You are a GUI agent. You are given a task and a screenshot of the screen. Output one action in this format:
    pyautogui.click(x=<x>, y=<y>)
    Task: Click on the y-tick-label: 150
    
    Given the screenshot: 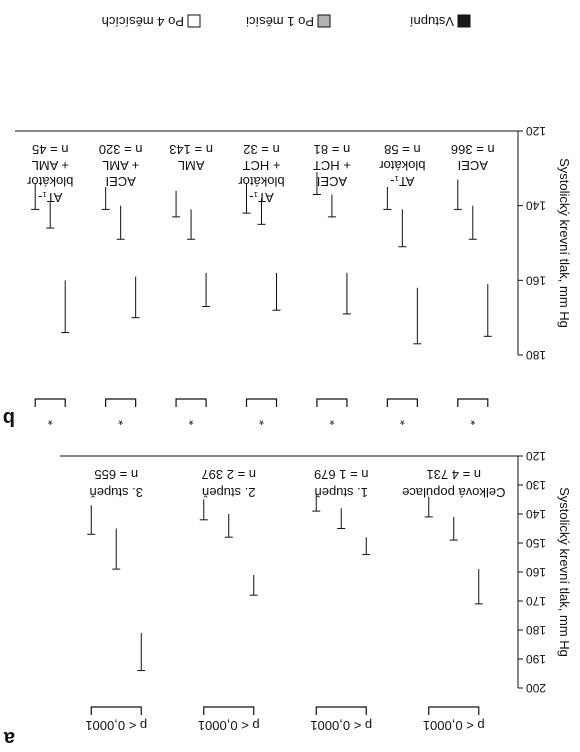 What is the action you would take?
    pyautogui.click(x=536, y=543)
    